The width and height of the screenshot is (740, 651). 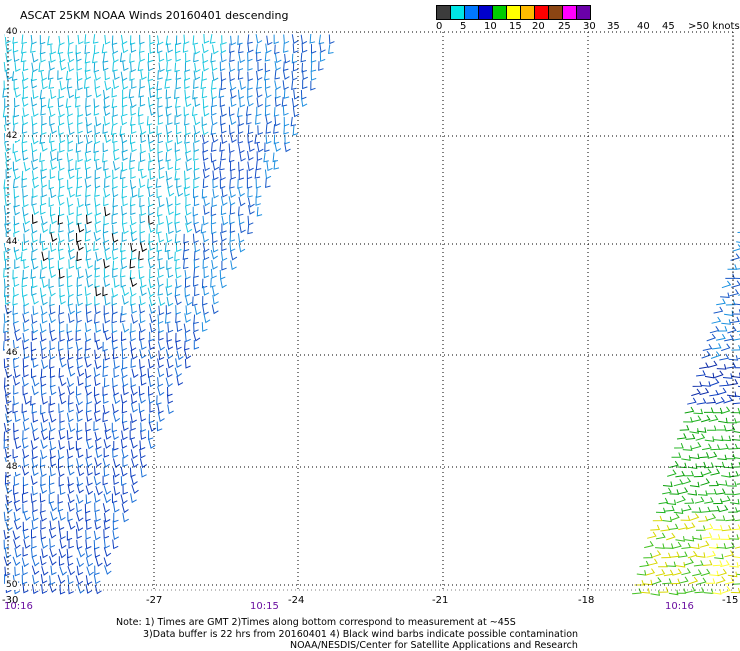 I want to click on lon-label: -27, so click(x=154, y=600).